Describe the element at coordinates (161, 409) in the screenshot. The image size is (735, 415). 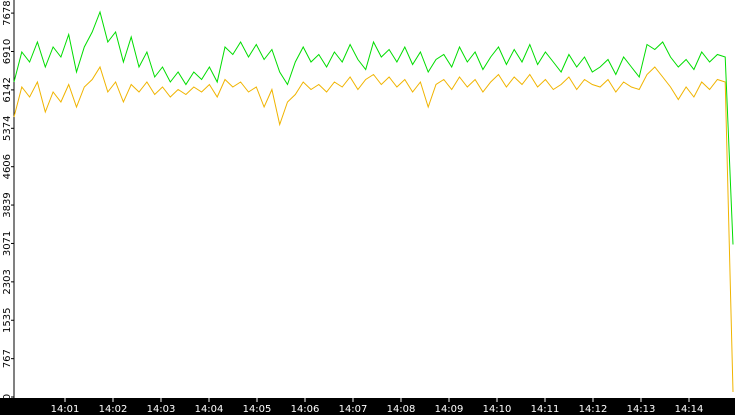
I see `x-tick-label: 14:03` at that location.